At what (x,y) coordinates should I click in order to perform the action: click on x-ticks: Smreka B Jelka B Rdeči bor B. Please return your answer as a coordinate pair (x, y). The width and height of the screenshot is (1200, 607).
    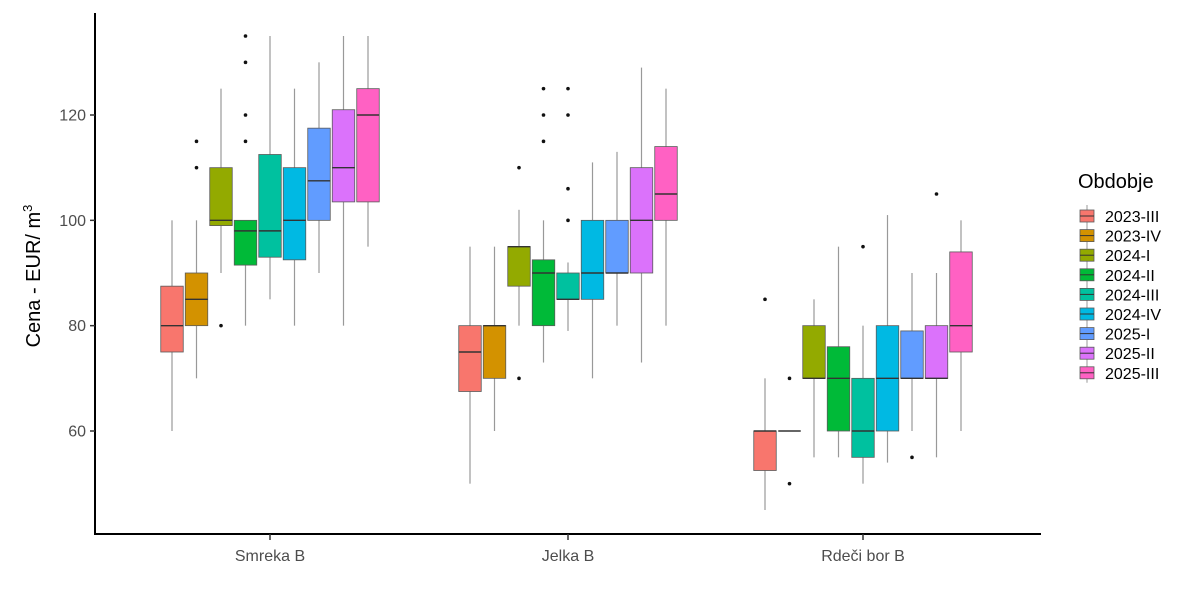
    Looking at the image, I should click on (570, 549).